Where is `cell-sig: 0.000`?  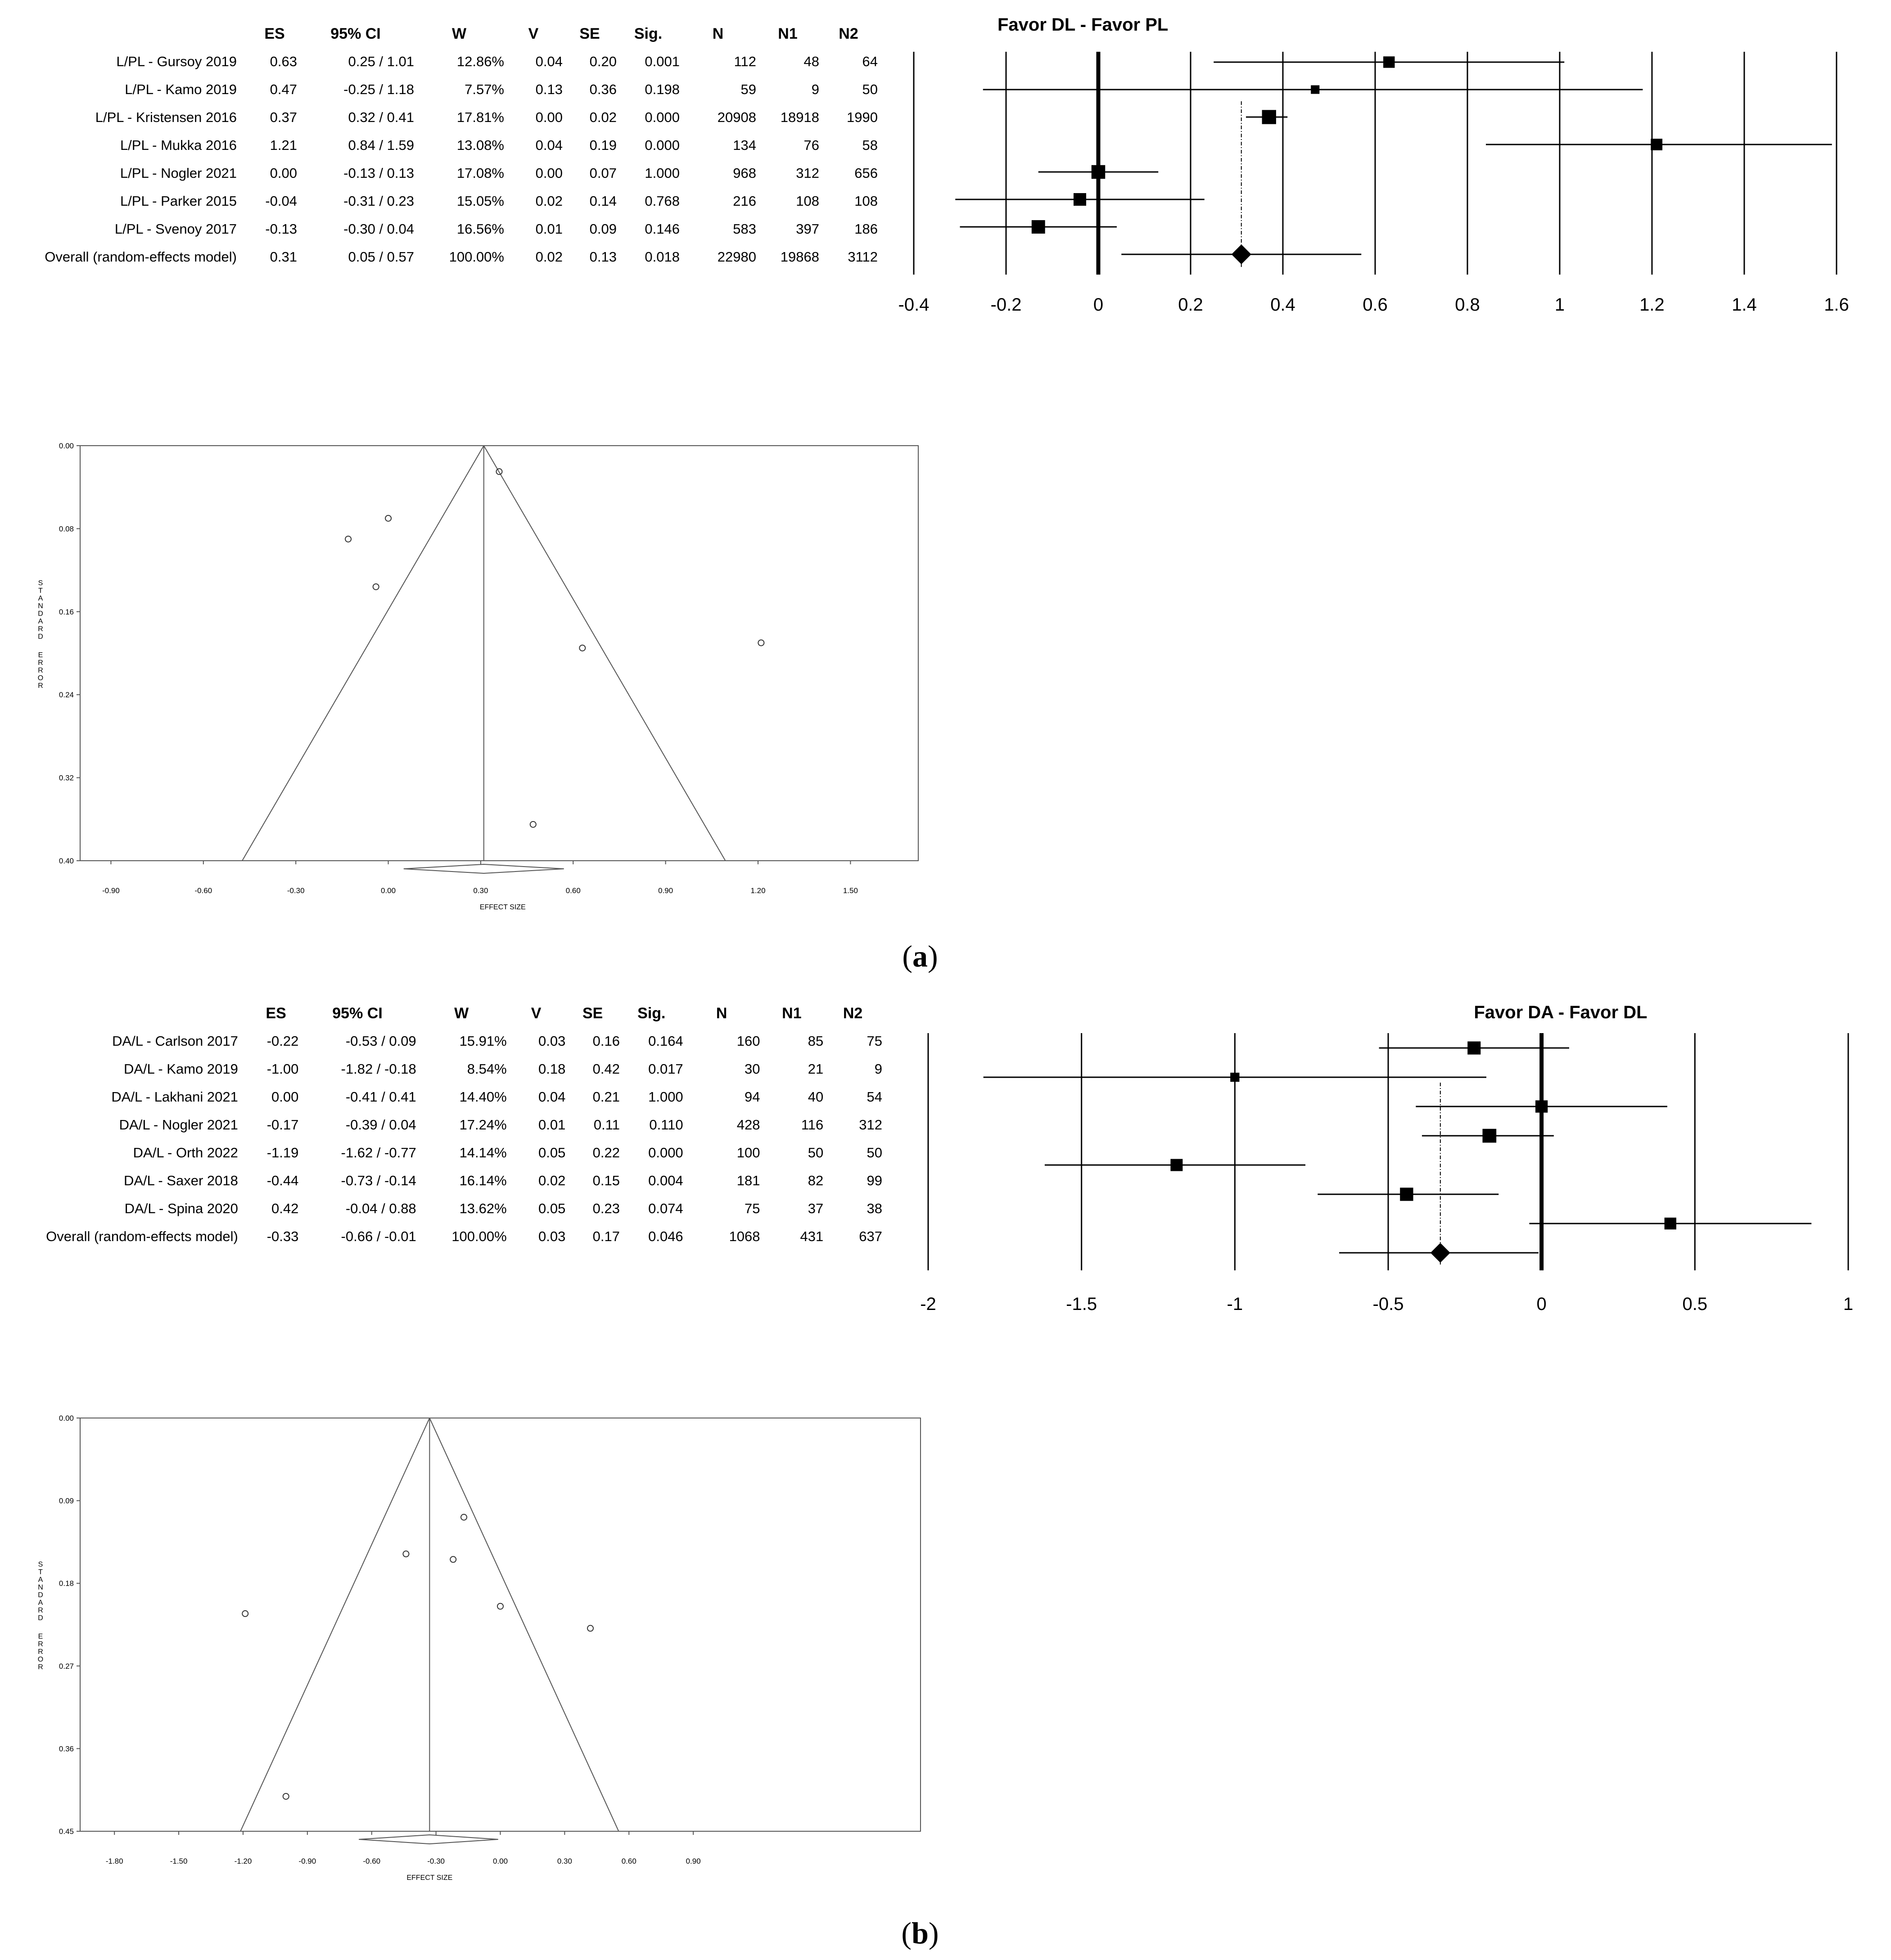 cell-sig: 0.000 is located at coordinates (663, 117).